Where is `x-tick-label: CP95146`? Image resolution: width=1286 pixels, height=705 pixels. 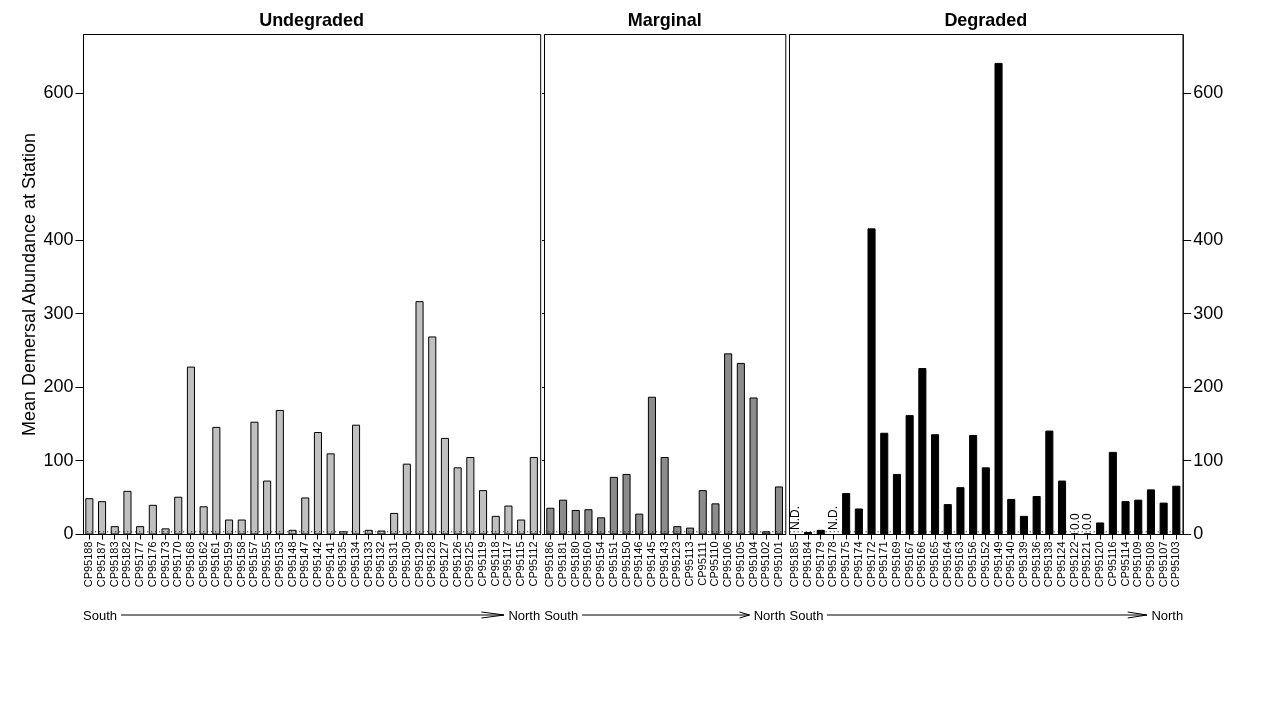
x-tick-label: CP95146 is located at coordinates (638, 564).